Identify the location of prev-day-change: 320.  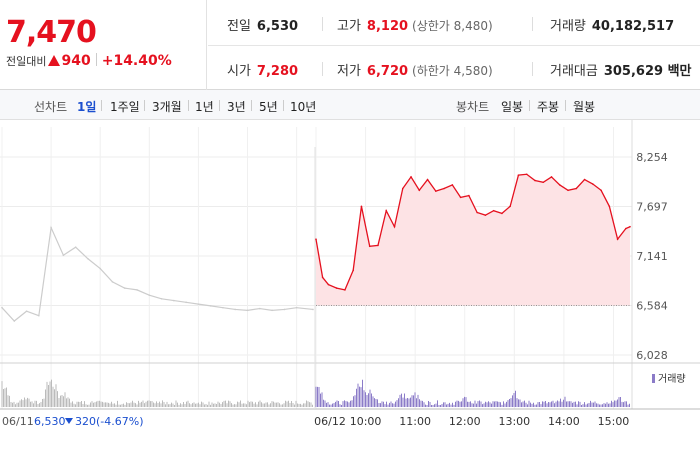
(85, 421).